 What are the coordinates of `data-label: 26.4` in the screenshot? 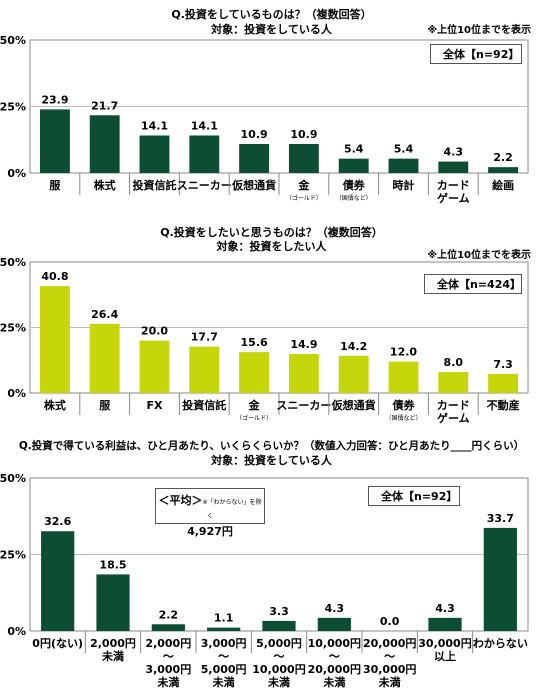 It's located at (104, 314).